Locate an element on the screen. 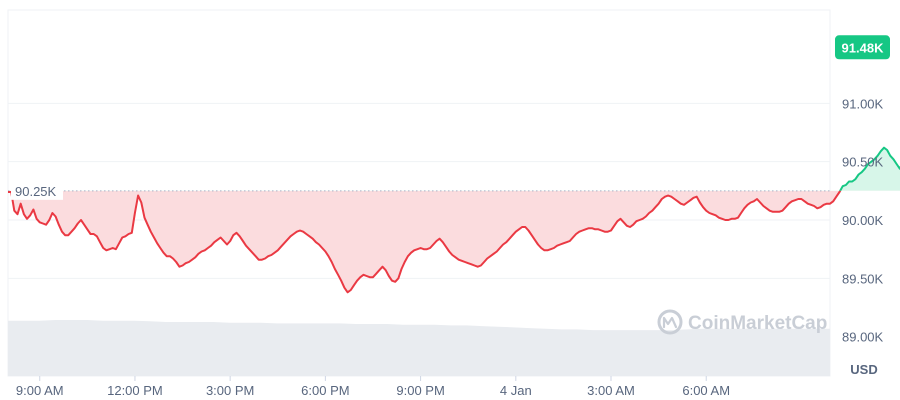  coinmarketcap-logo-icon is located at coordinates (670, 322).